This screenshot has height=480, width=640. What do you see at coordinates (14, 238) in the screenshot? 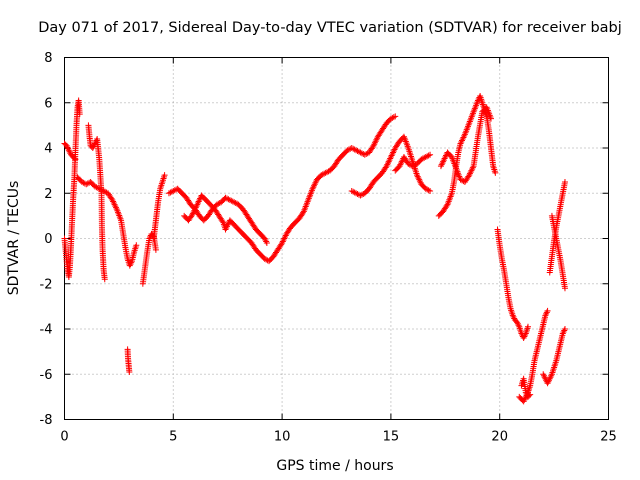
I see `y-axis-label: SDTVAR / TECUs` at bounding box center [14, 238].